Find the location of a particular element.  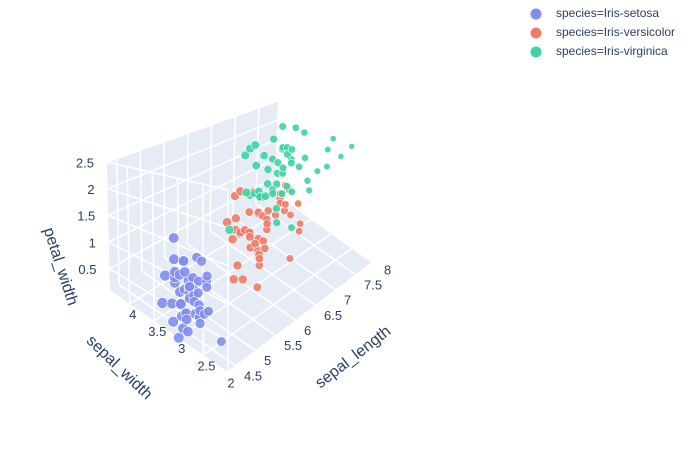

z-axis-title: petal_width is located at coordinates (60, 266).